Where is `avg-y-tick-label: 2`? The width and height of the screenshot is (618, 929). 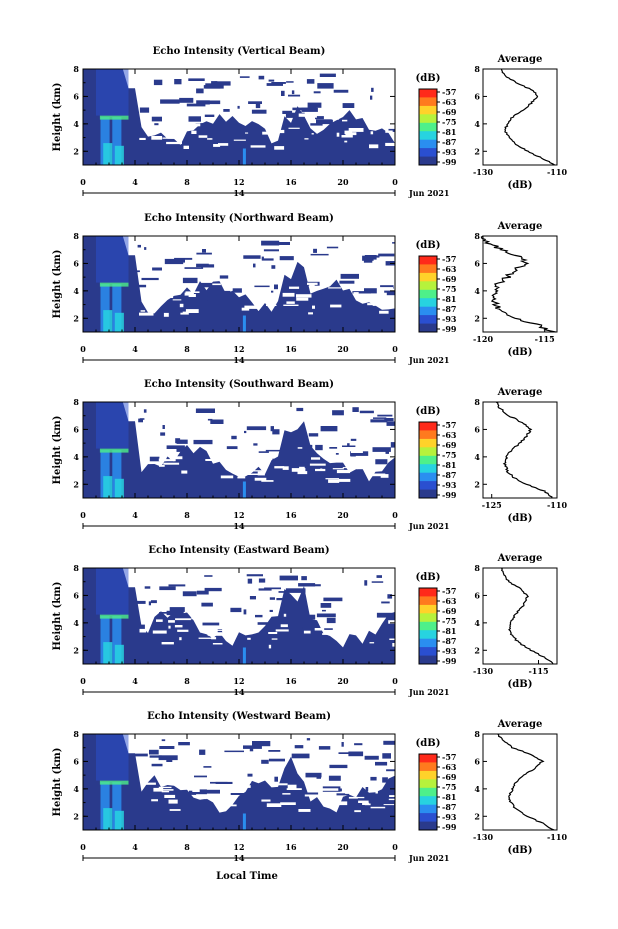
avg-y-tick-label: 2 is located at coordinates (477, 650).